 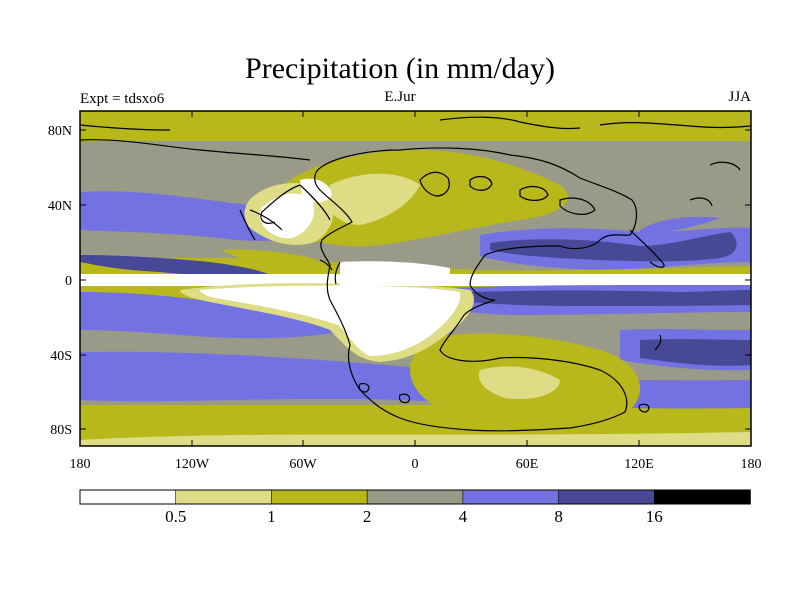 What do you see at coordinates (400, 68) in the screenshot?
I see `chart-title: Precipitation (in mm/day)` at bounding box center [400, 68].